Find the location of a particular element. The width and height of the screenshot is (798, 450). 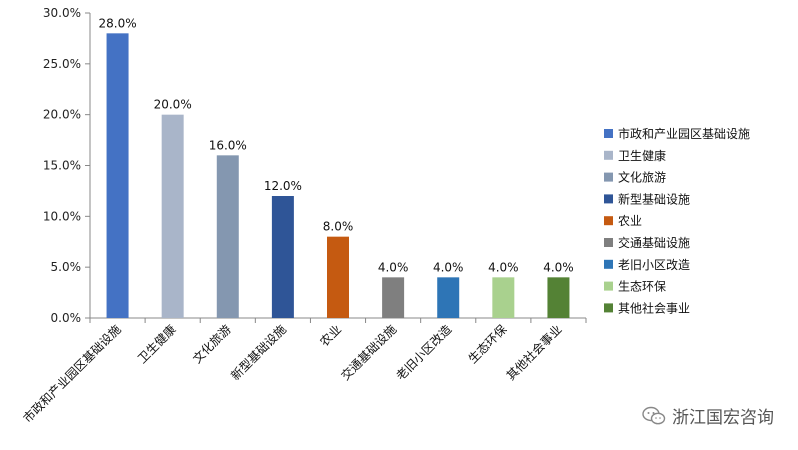

x-tick-label: 农业 is located at coordinates (330, 335).